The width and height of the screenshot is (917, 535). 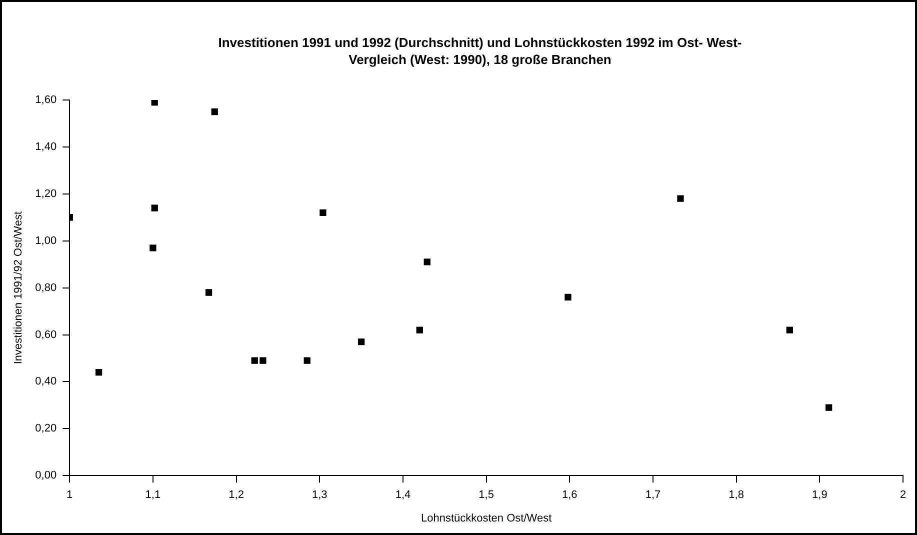 I want to click on y-tick-label: 0,80, so click(x=46, y=288).